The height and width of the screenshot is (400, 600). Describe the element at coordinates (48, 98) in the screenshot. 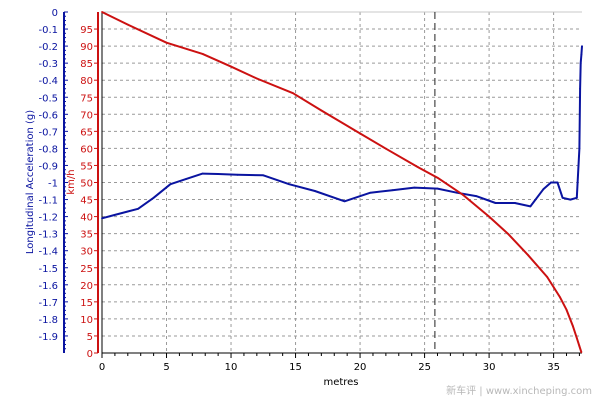

I see `left-tick-label: -0.5` at that location.